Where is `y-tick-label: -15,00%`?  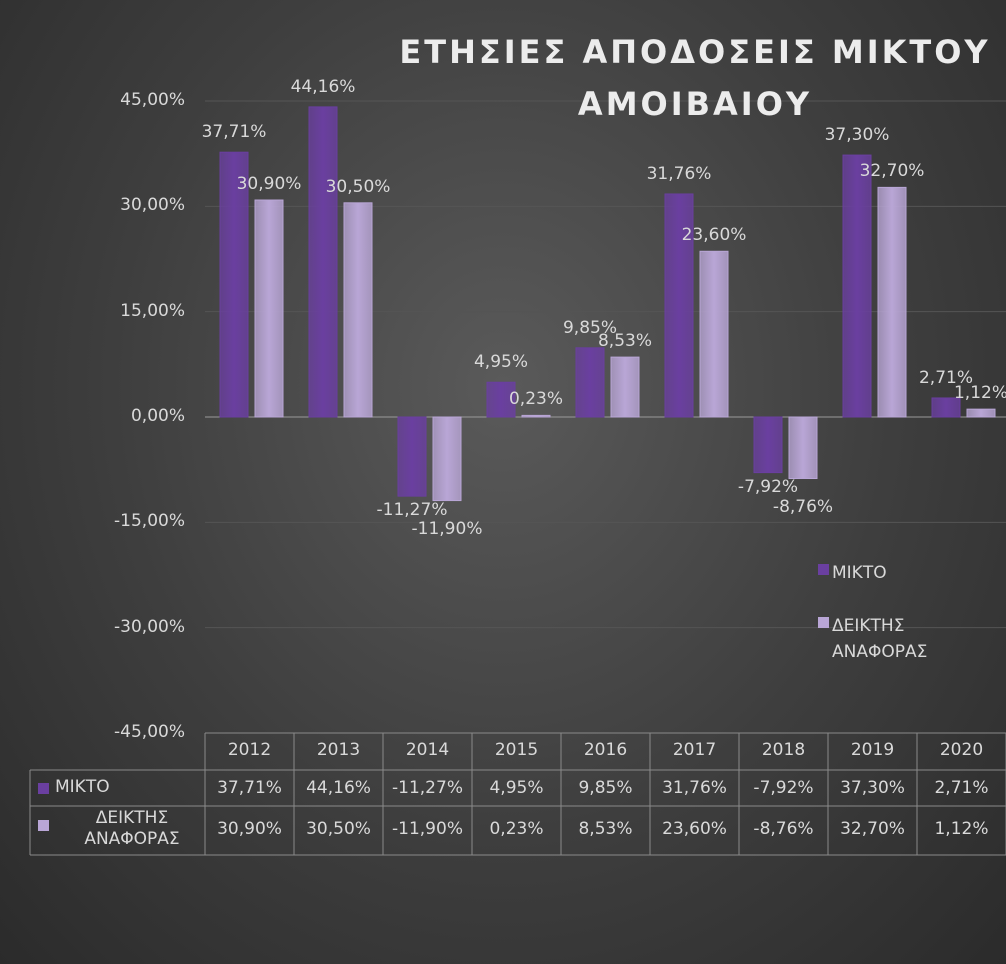 y-tick-label: -15,00% is located at coordinates (149, 521).